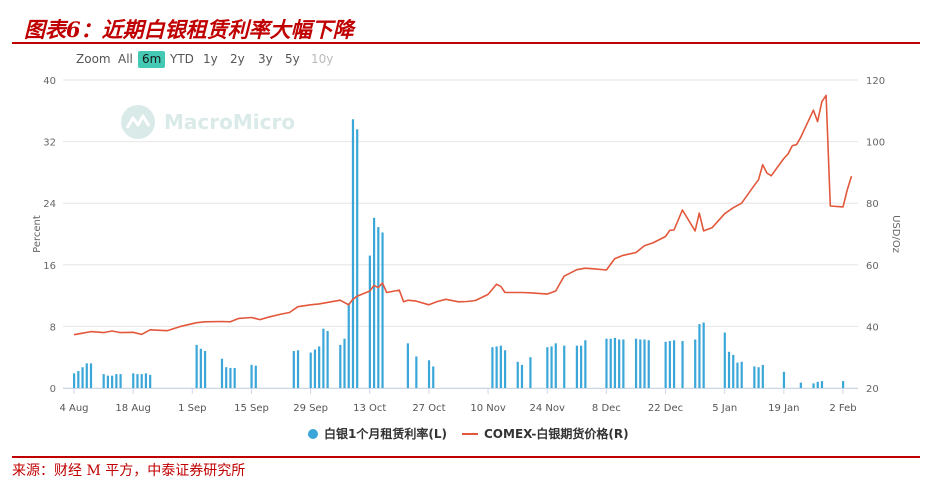 The image size is (931, 489). Describe the element at coordinates (265, 59) in the screenshot. I see `range-button-3y: 3y` at that location.